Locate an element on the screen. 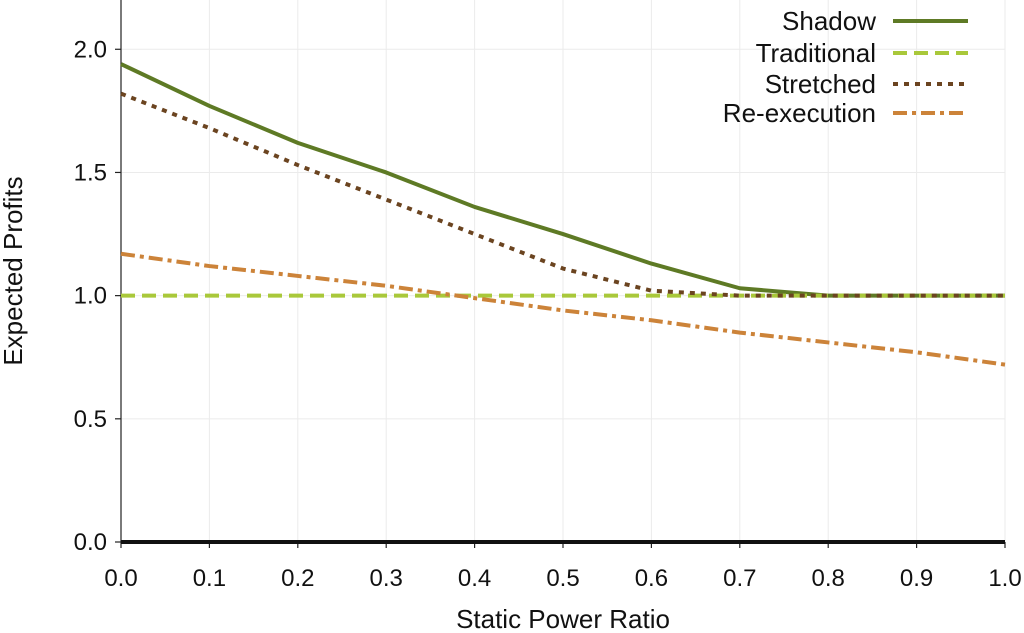  legend-label: Traditional is located at coordinates (816, 53).